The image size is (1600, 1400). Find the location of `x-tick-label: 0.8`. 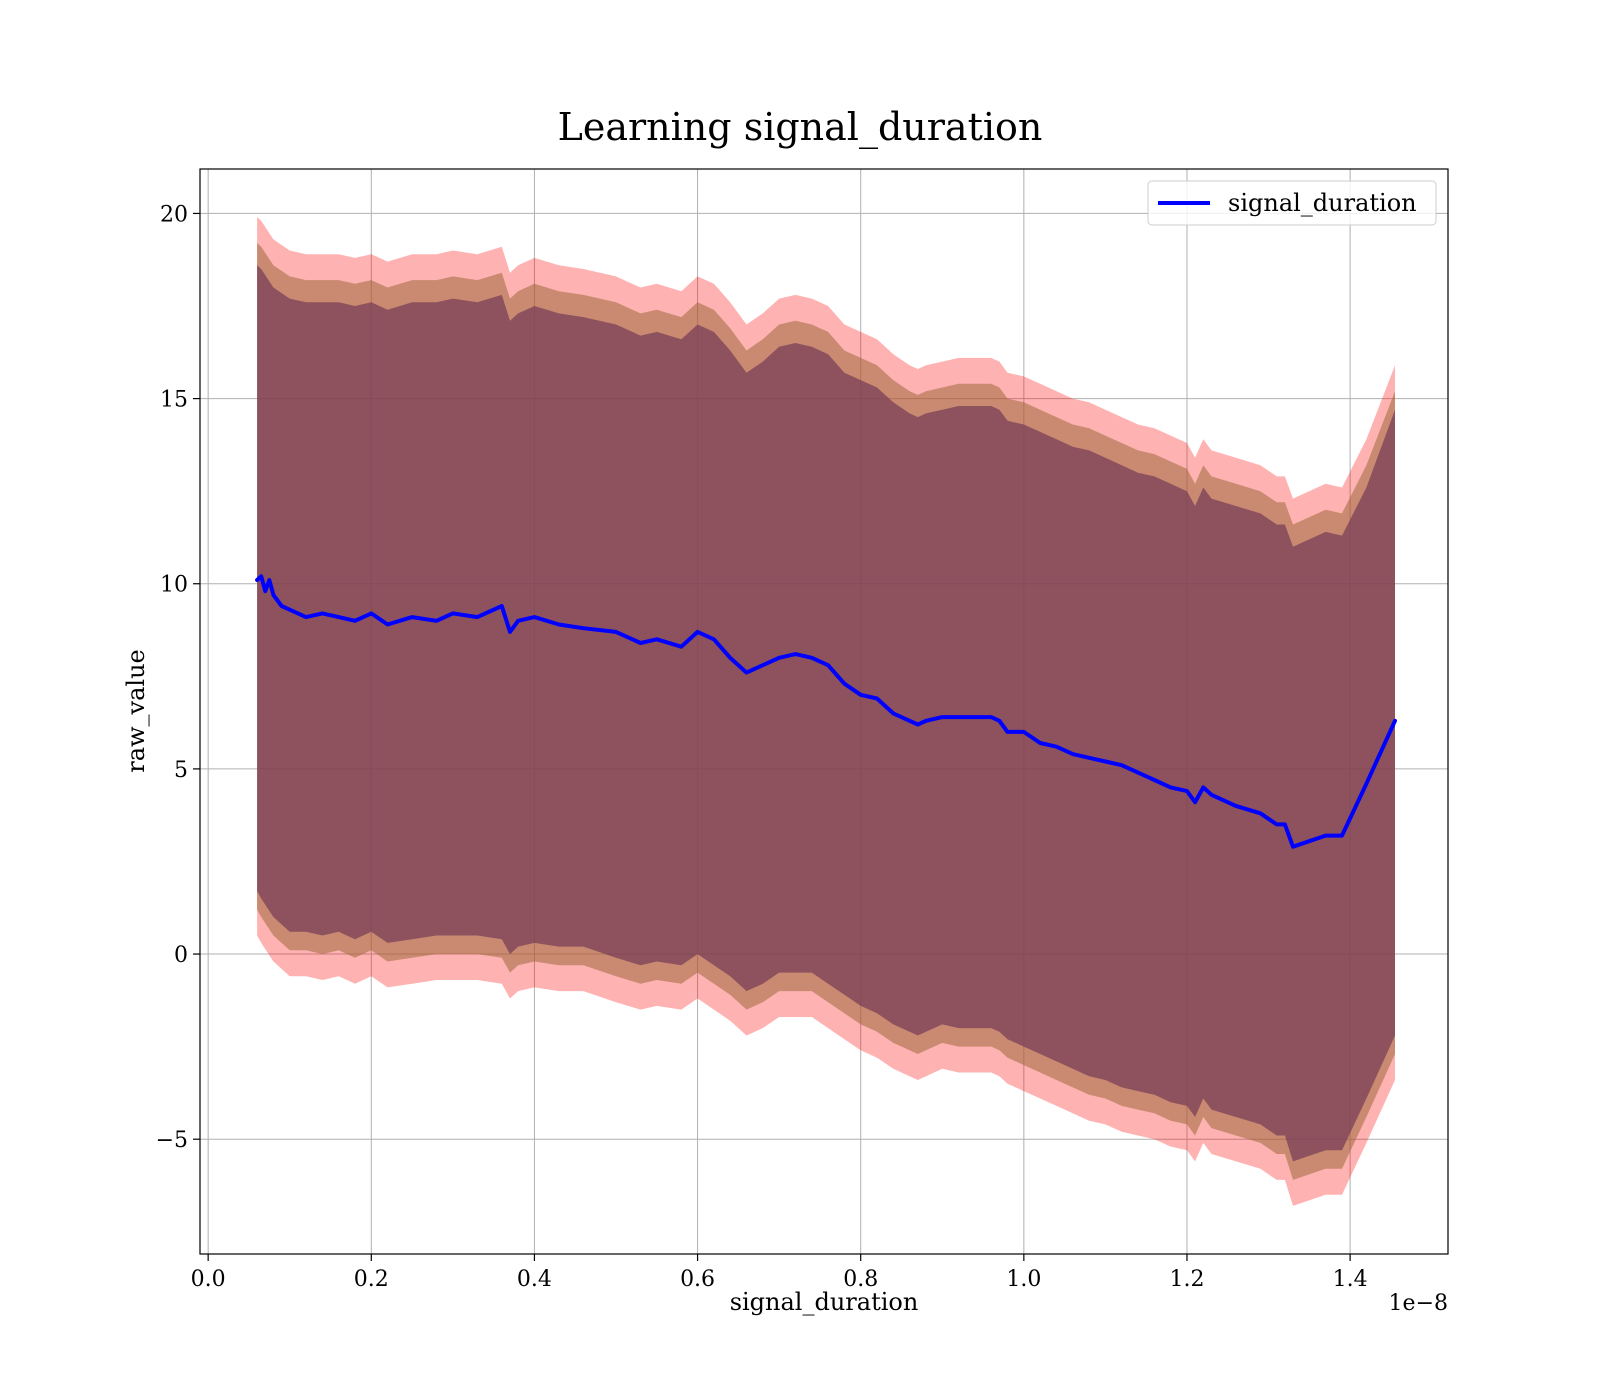

x-tick-label: 0.8 is located at coordinates (860, 1279).